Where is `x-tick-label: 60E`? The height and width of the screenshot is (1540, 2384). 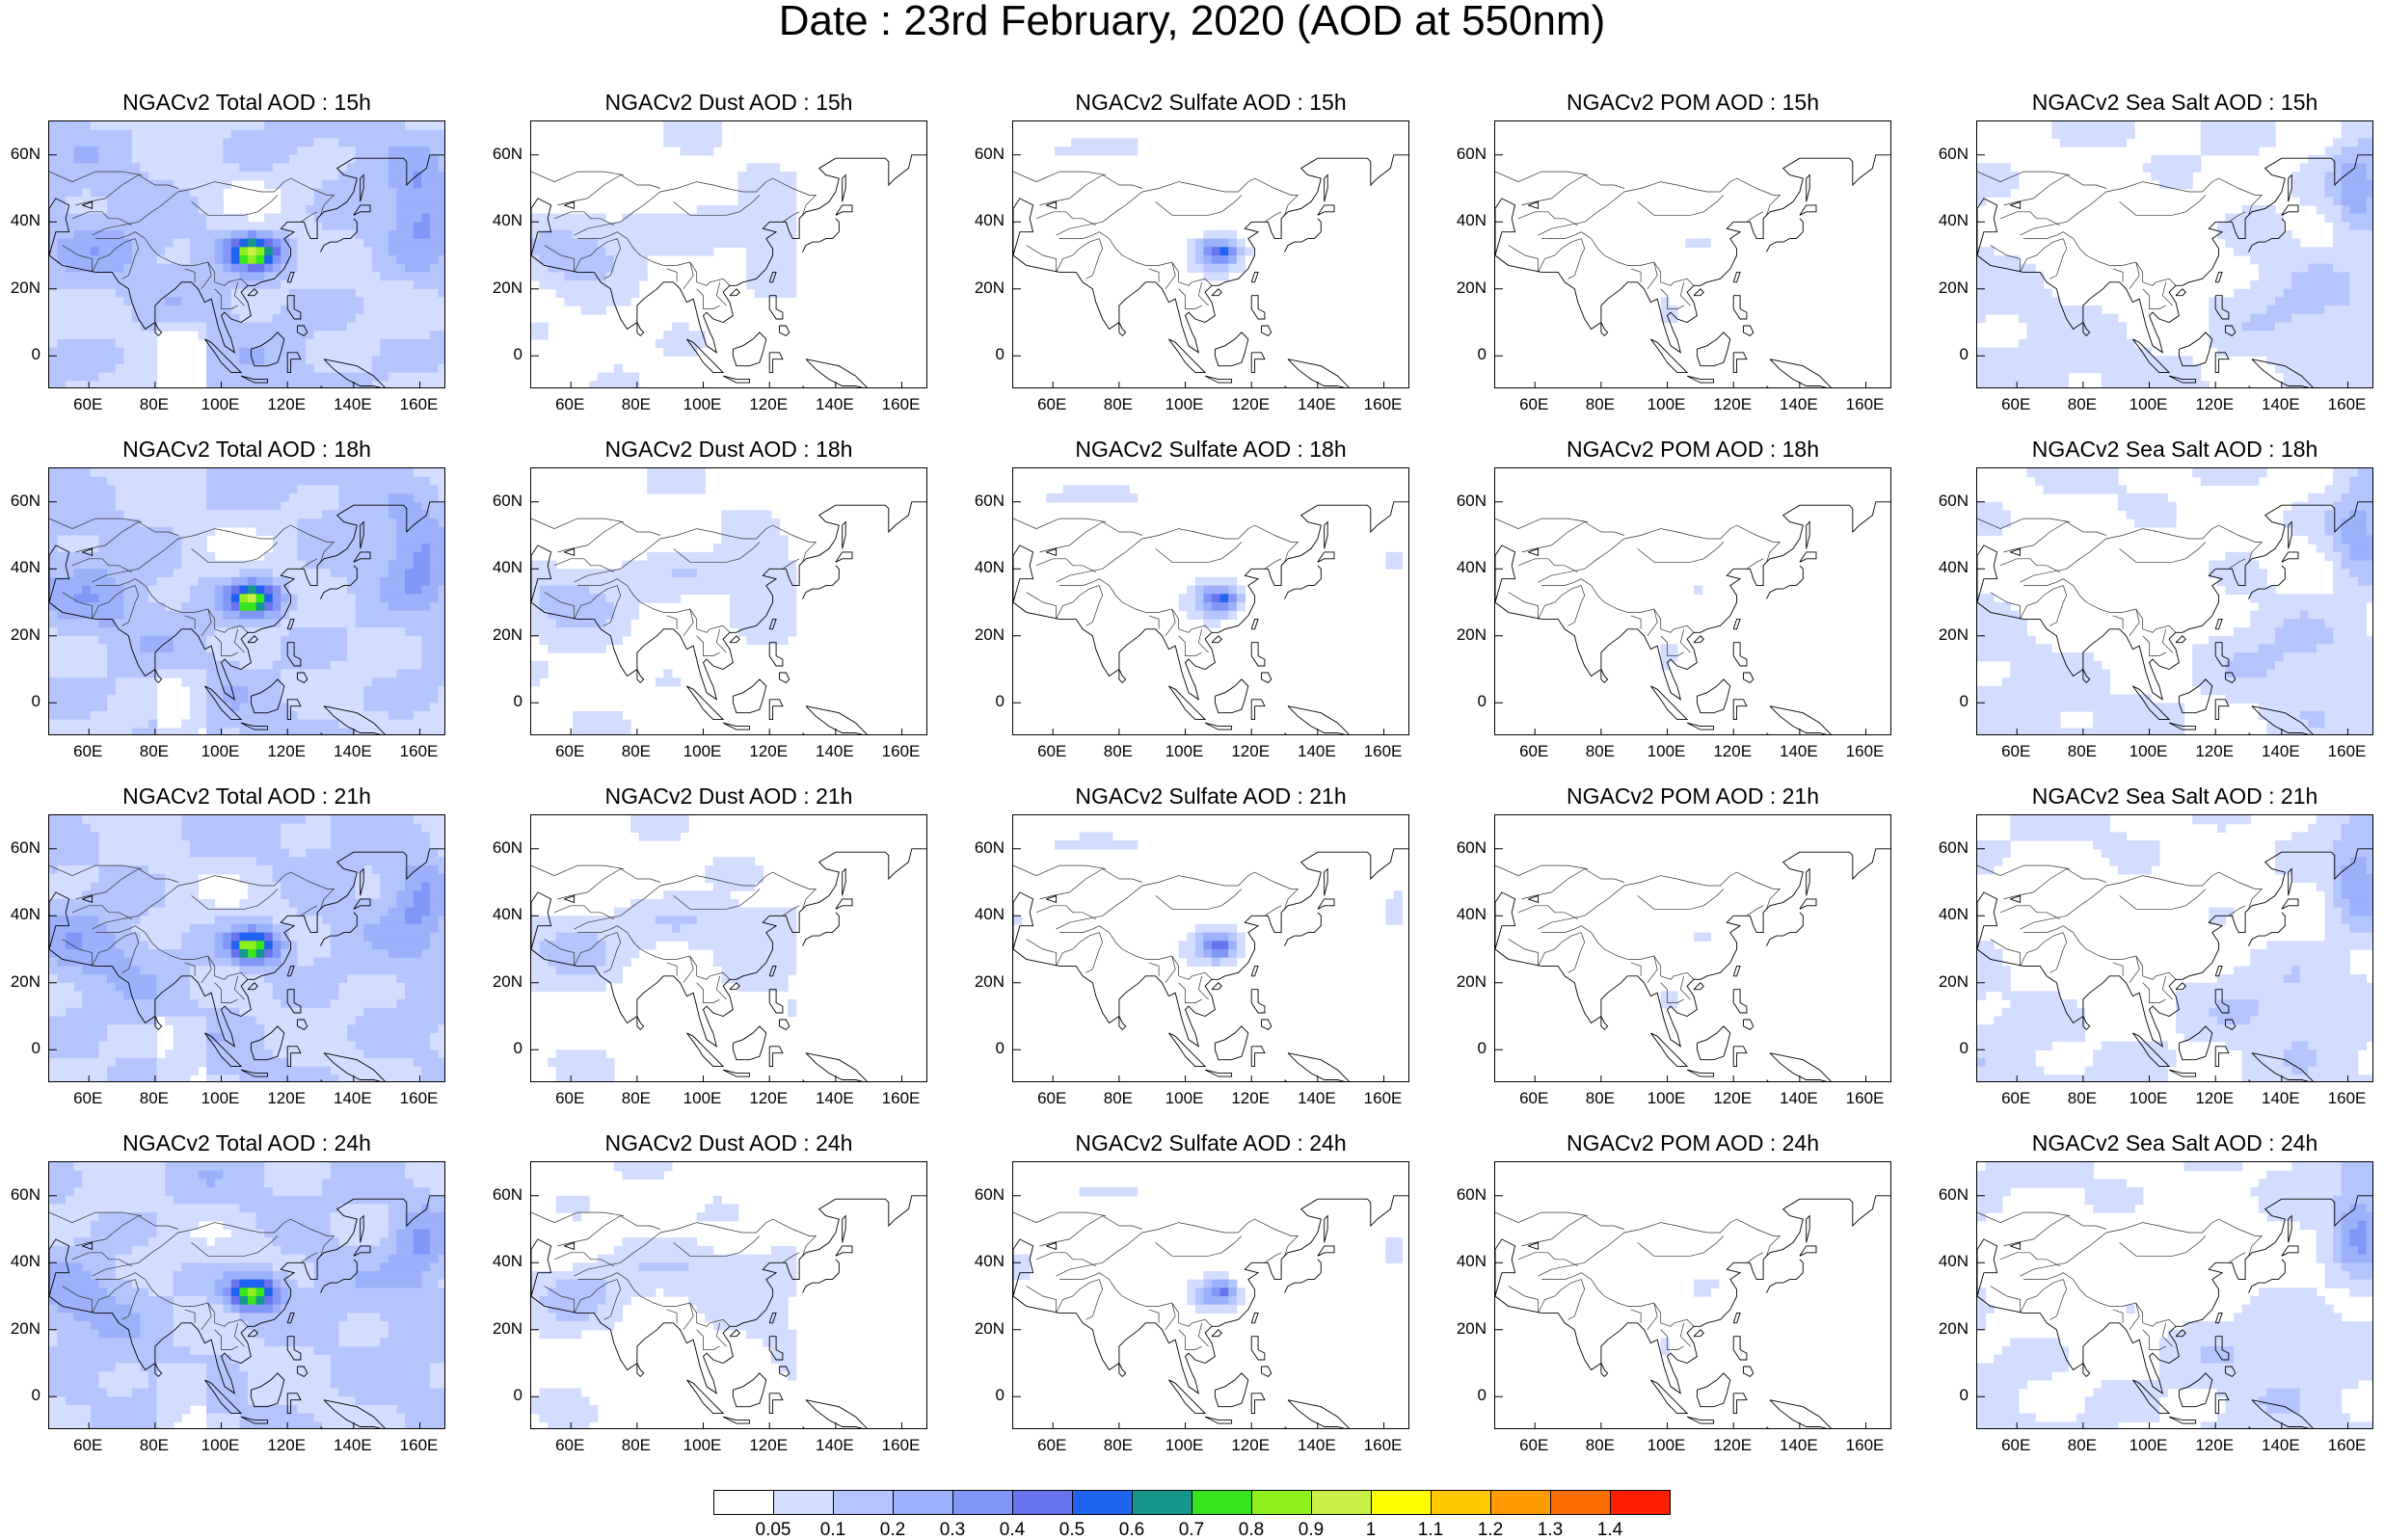 x-tick-label: 60E is located at coordinates (2016, 404).